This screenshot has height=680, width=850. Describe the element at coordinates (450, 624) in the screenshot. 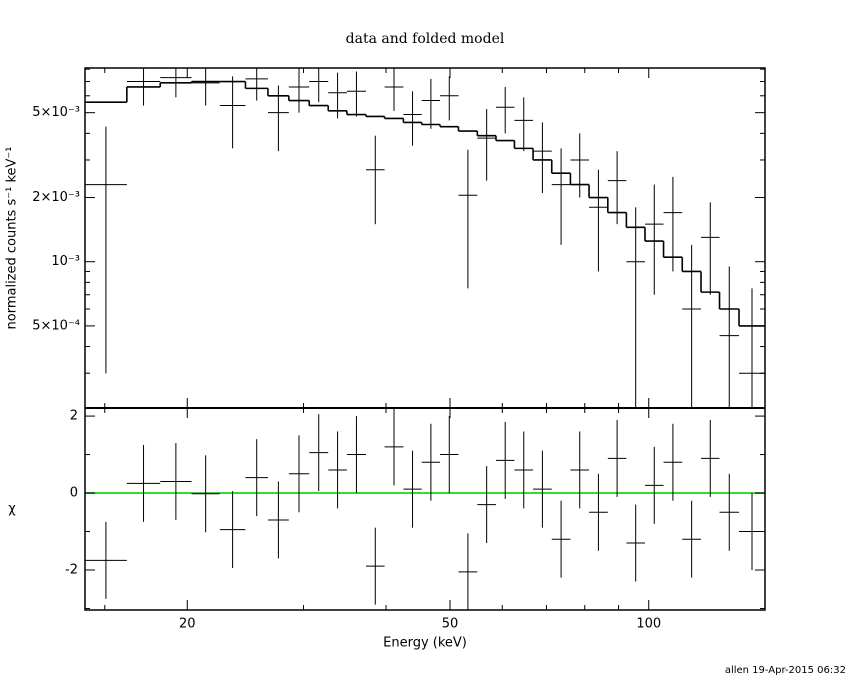

I see `x-tick-label: 50` at that location.